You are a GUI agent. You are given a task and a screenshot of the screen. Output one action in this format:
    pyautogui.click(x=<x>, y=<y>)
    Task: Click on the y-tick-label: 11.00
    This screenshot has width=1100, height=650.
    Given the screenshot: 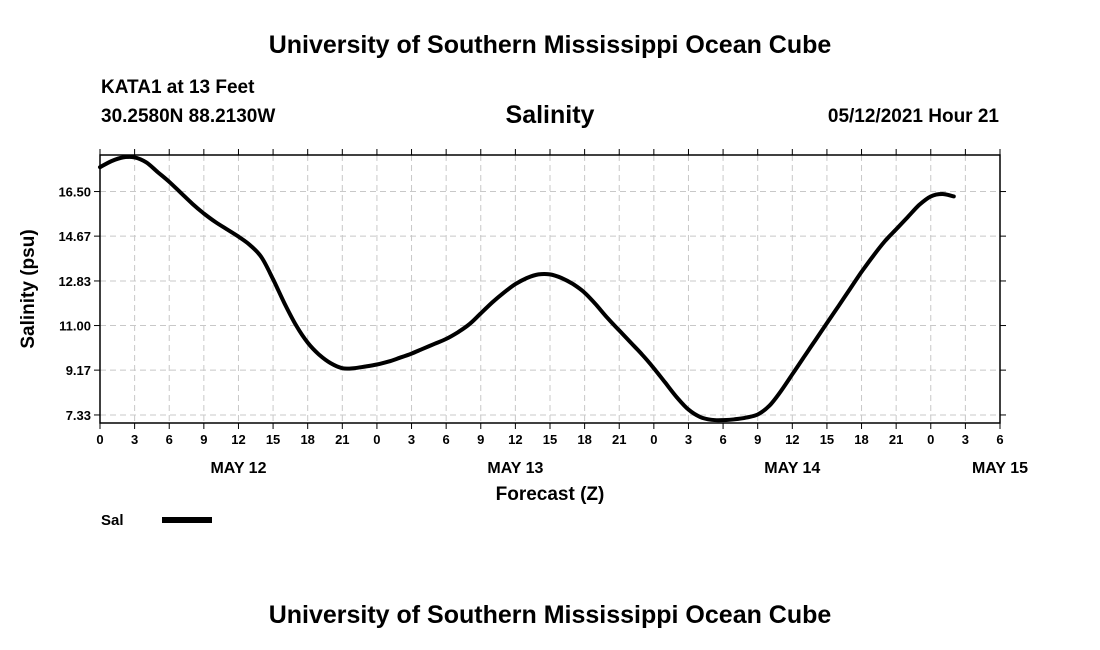 What is the action you would take?
    pyautogui.click(x=75, y=326)
    